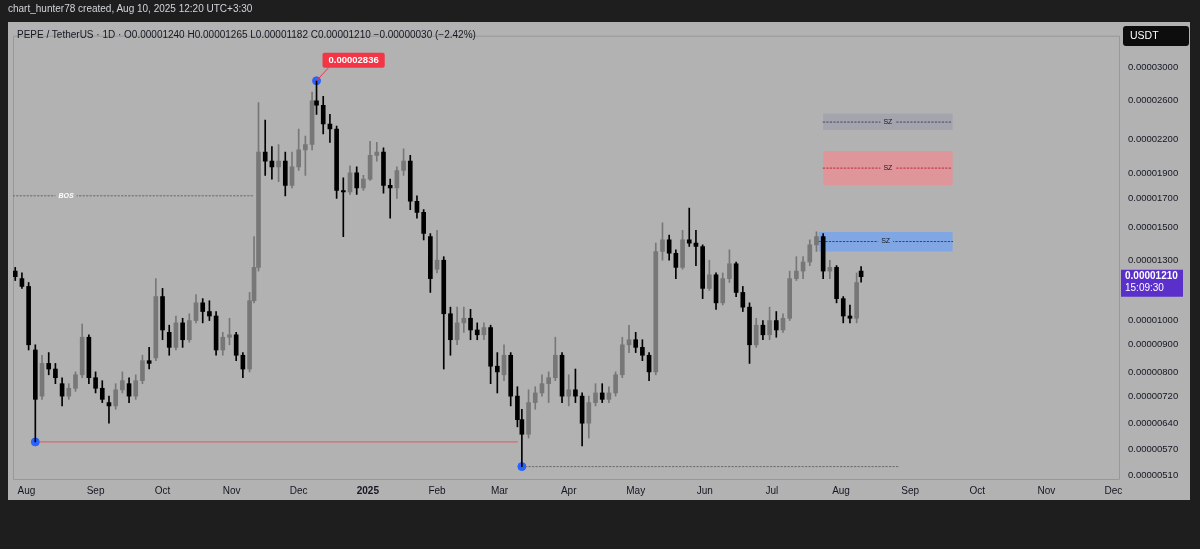 The width and height of the screenshot is (1200, 549). What do you see at coordinates (437, 490) in the screenshot?
I see `x-tick-label: Feb` at bounding box center [437, 490].